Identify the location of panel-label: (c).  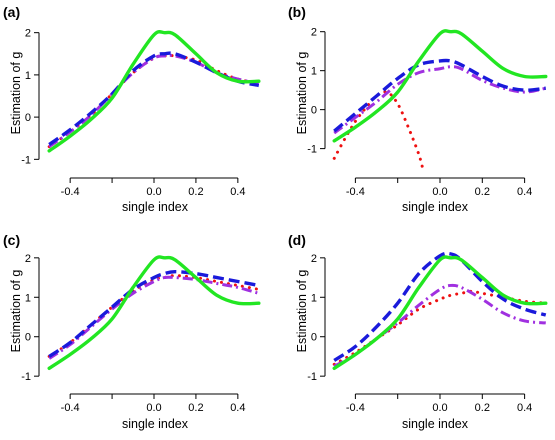
(11, 240).